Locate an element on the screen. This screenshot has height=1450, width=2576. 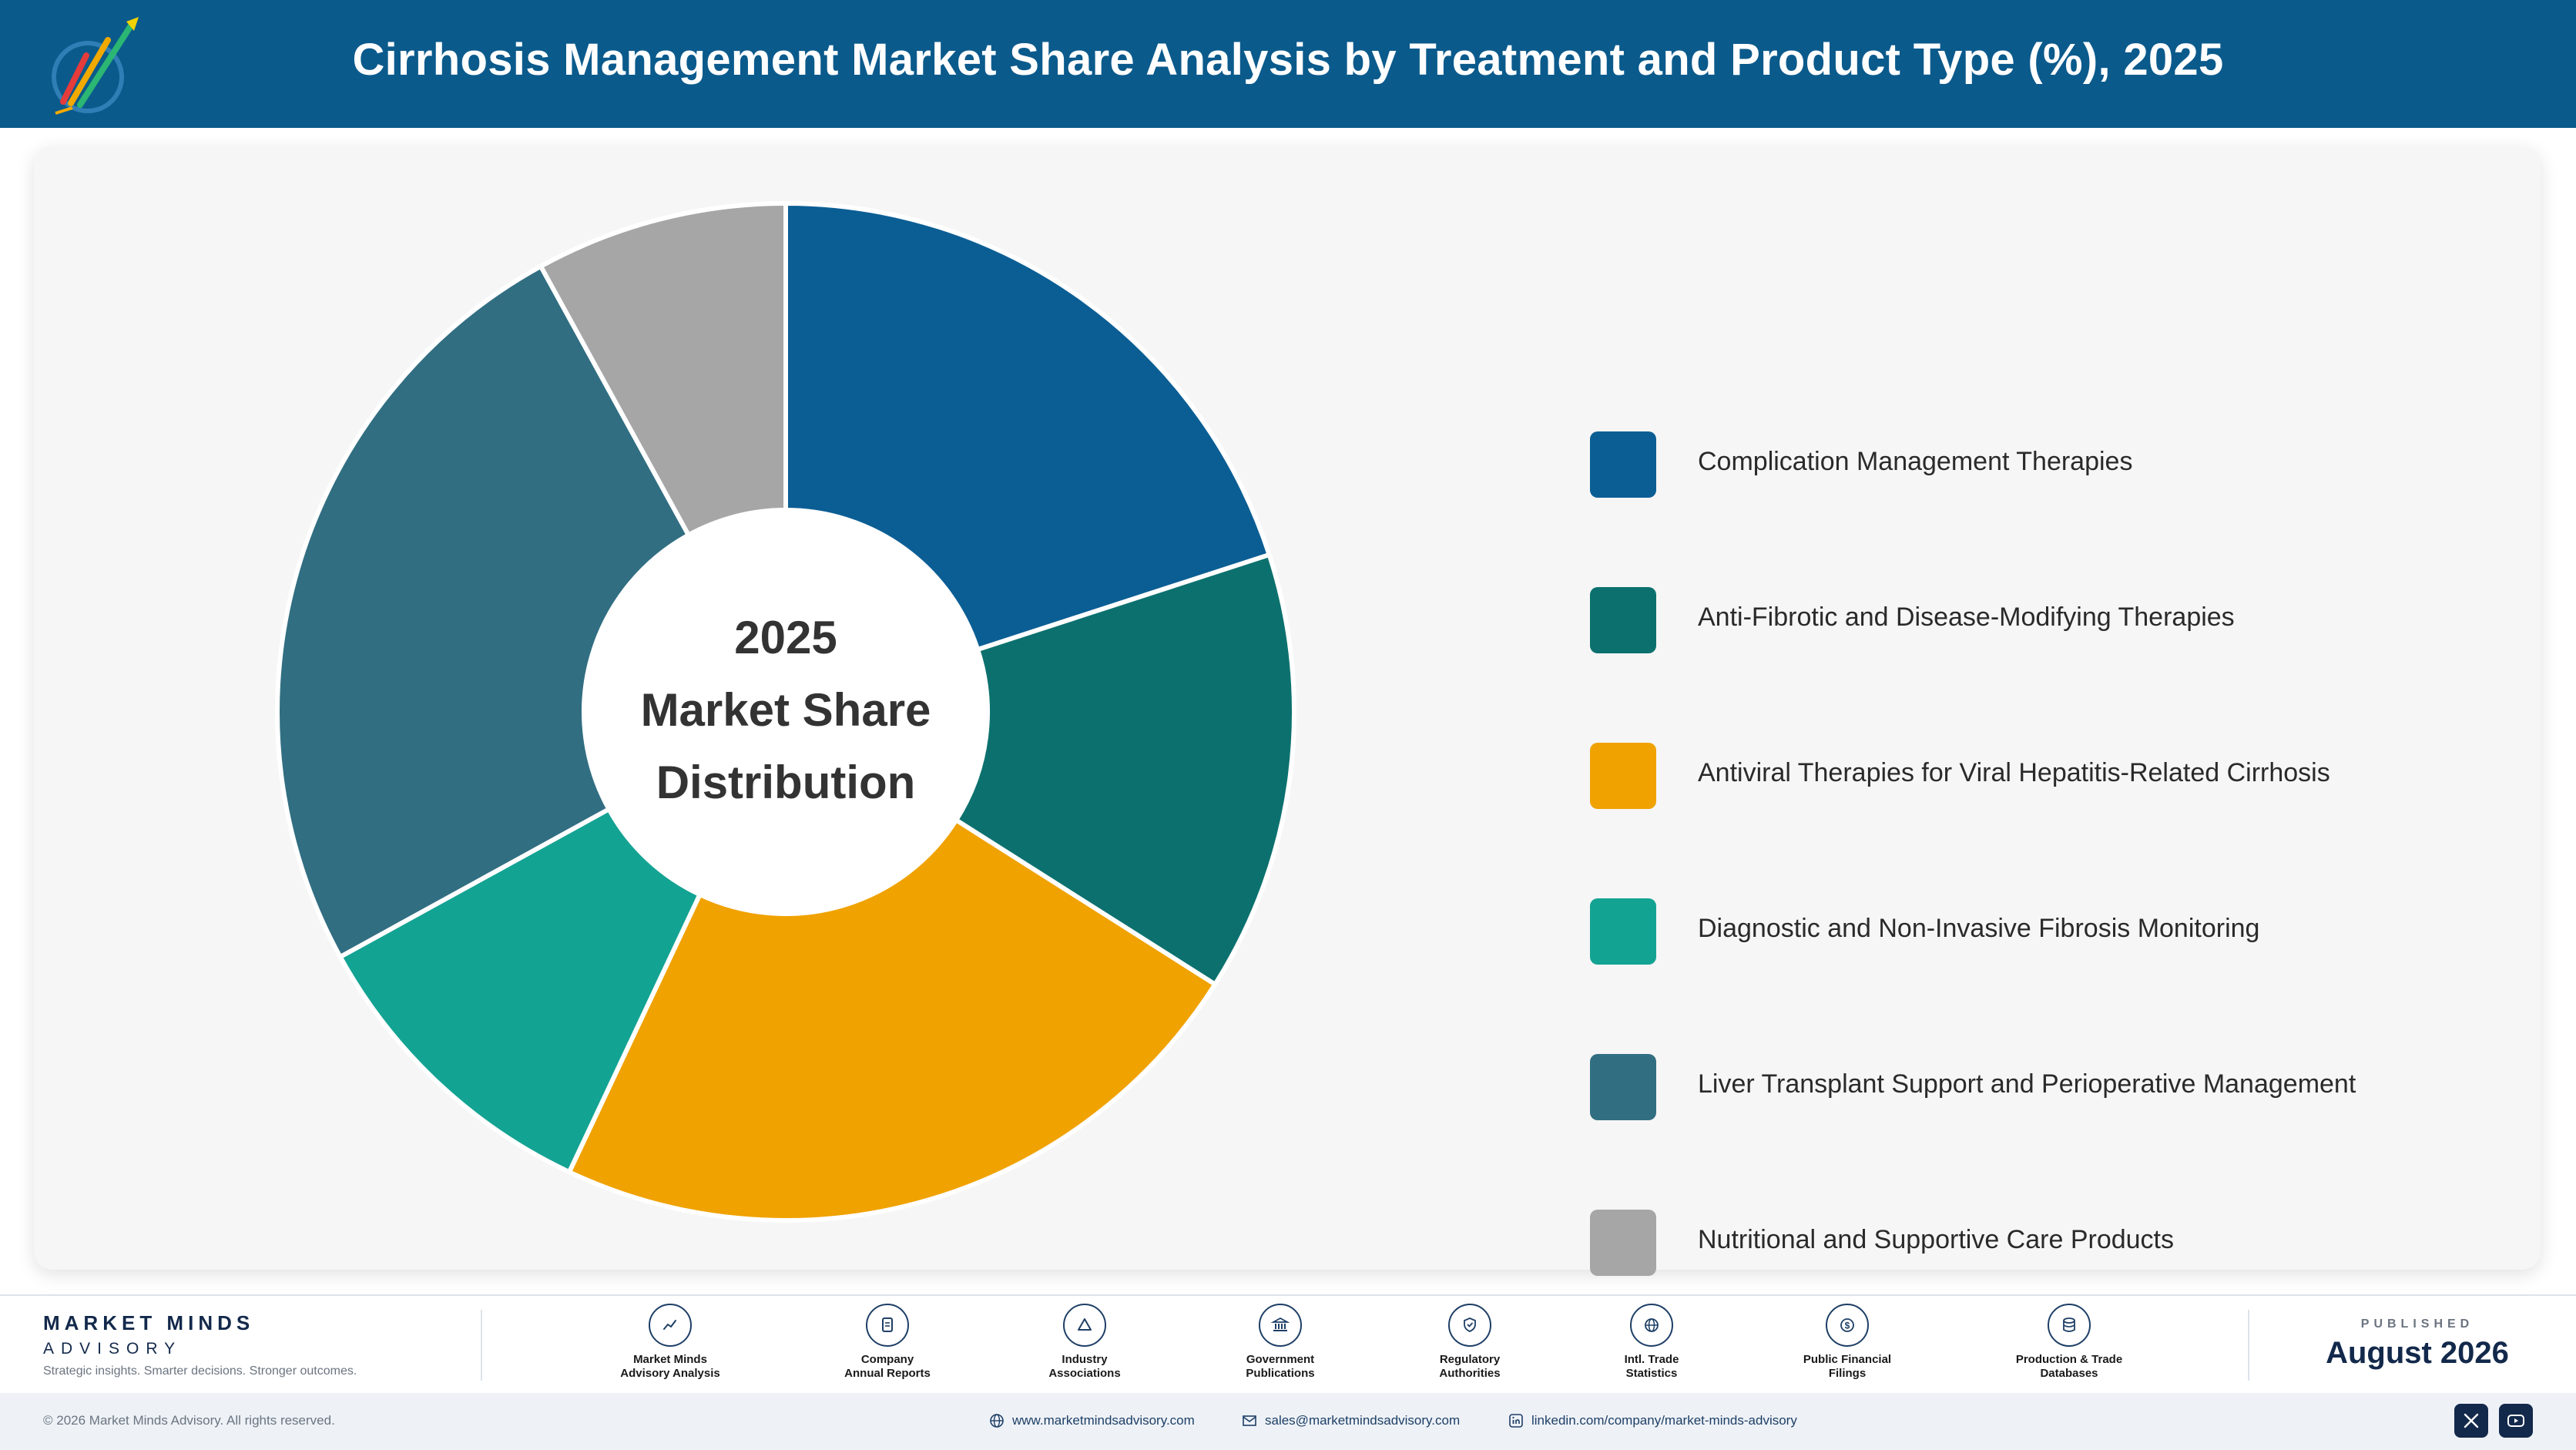
source-item: Regulatory Authorities is located at coordinates (1470, 1342).